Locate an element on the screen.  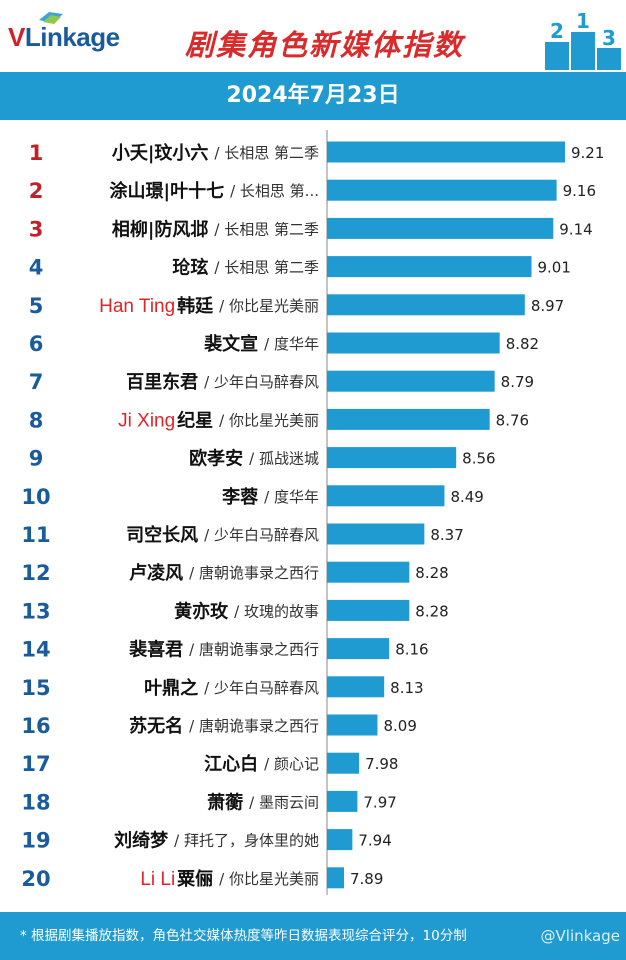
rank-label: 16 is located at coordinates (35, 726).